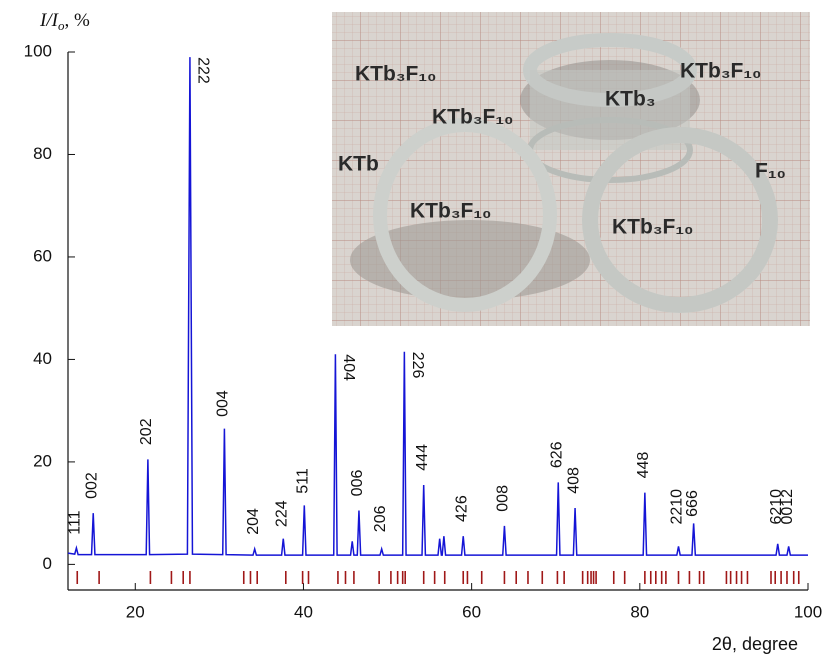  What do you see at coordinates (380, 518) in the screenshot?
I see `peak-label: 206` at bounding box center [380, 518].